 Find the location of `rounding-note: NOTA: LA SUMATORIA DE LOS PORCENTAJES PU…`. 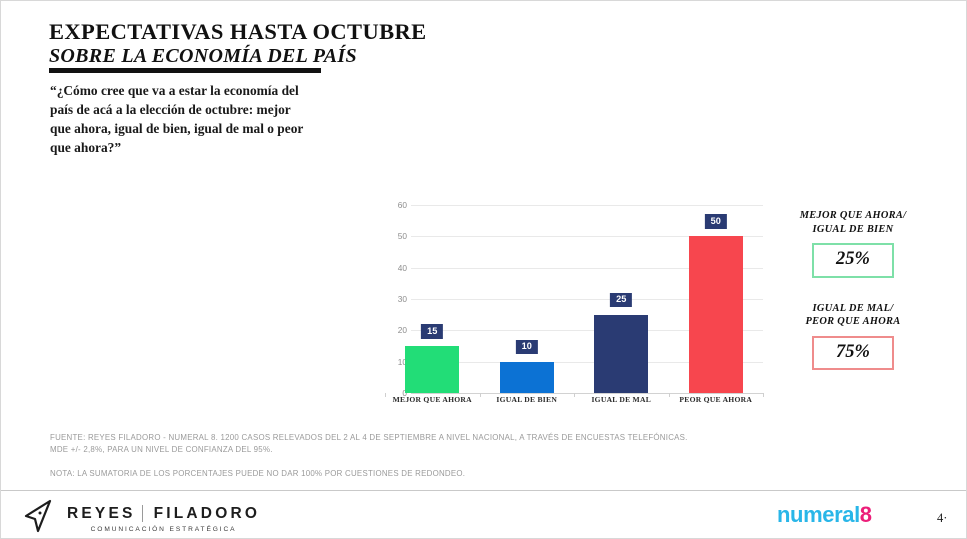

rounding-note: NOTA: LA SUMATORIA DE LOS PORCENTAJES PU… is located at coordinates (258, 473).